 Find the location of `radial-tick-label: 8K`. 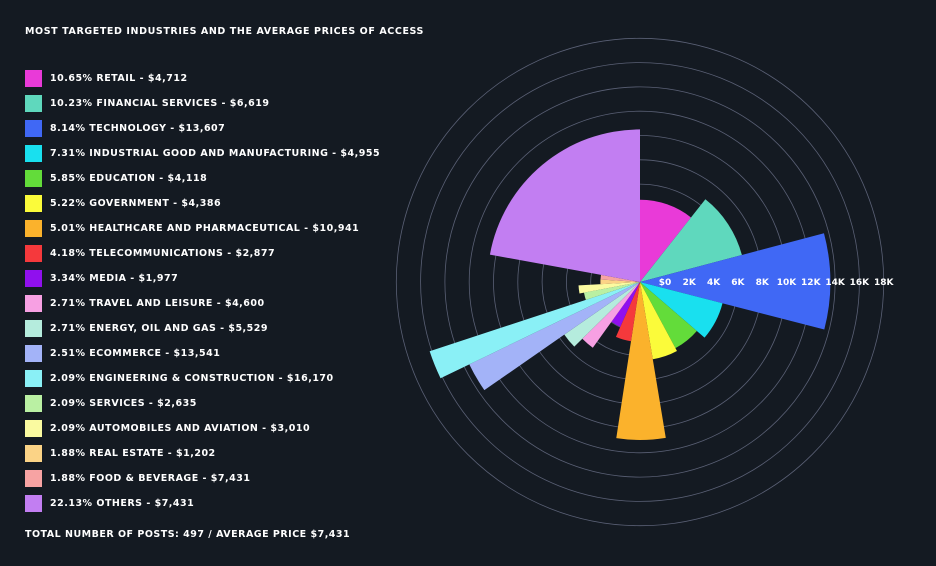

radial-tick-label: 8K is located at coordinates (763, 283).